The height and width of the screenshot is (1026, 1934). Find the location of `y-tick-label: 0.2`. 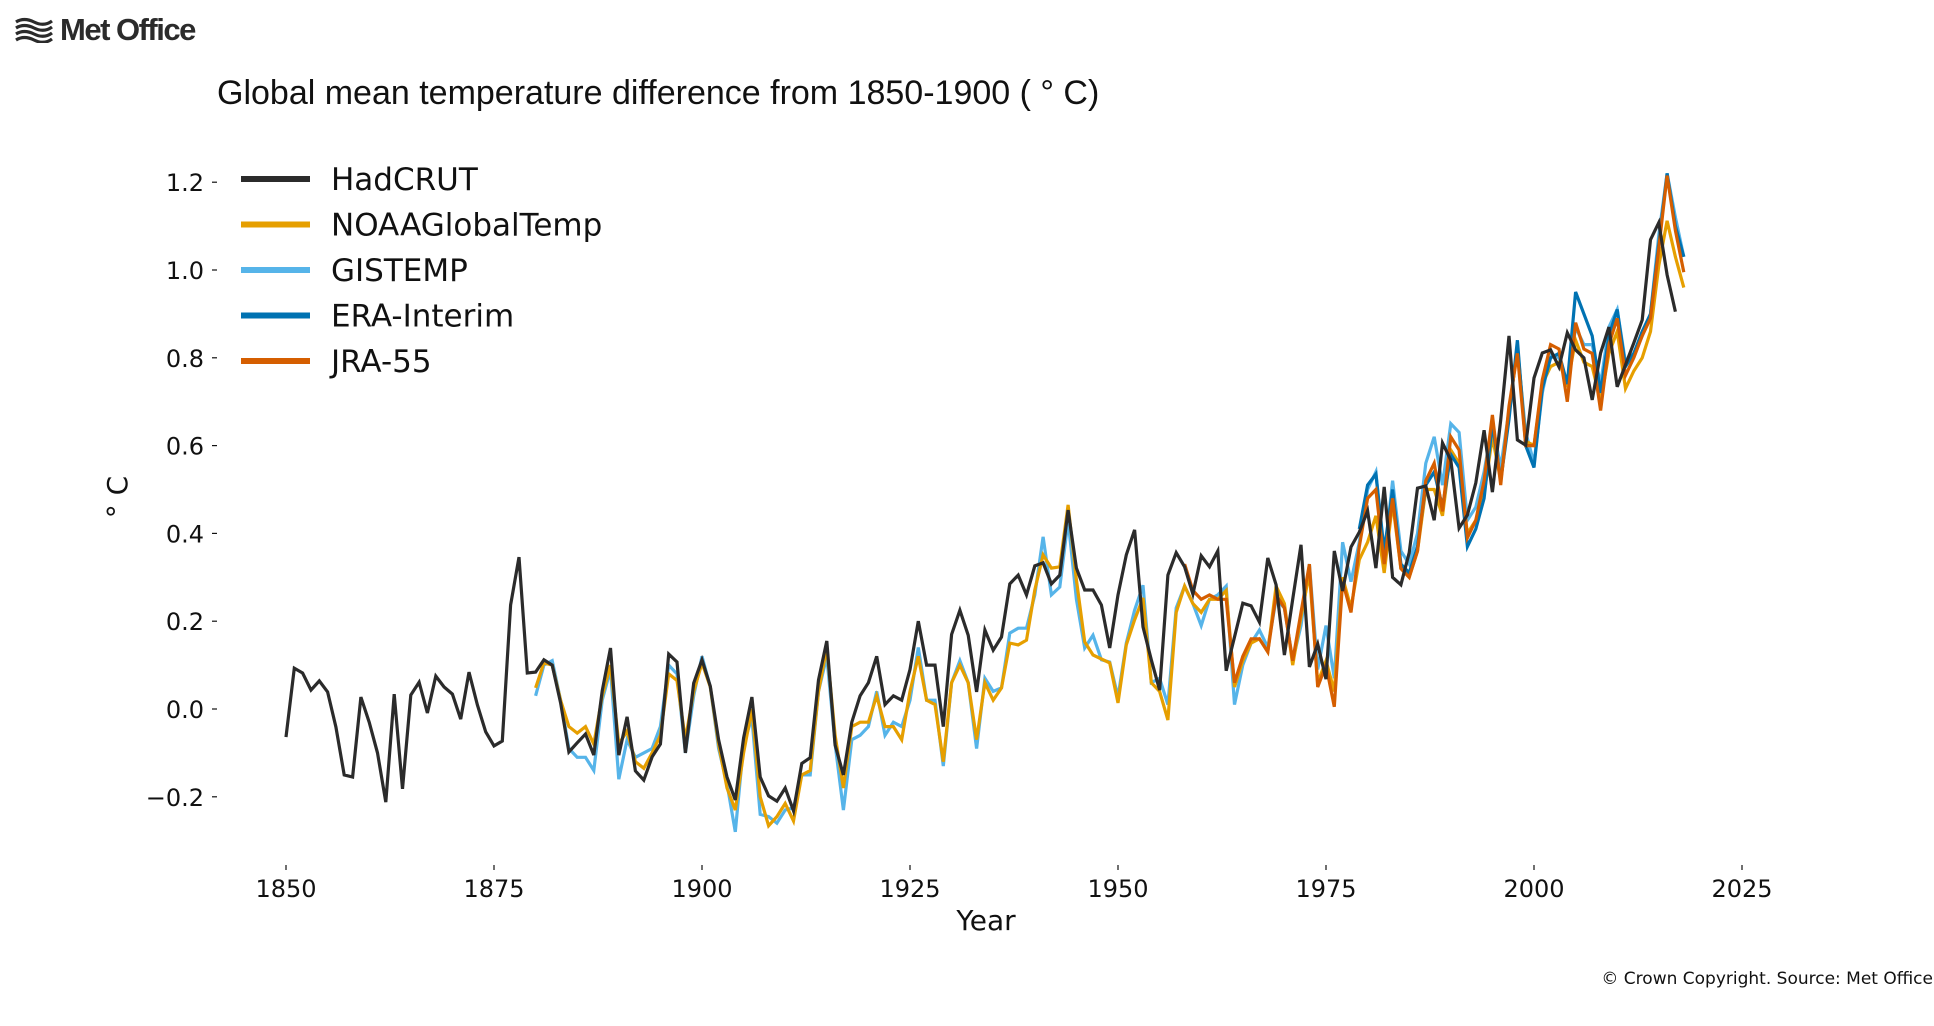

y-tick-label: 0.2 is located at coordinates (185, 622).